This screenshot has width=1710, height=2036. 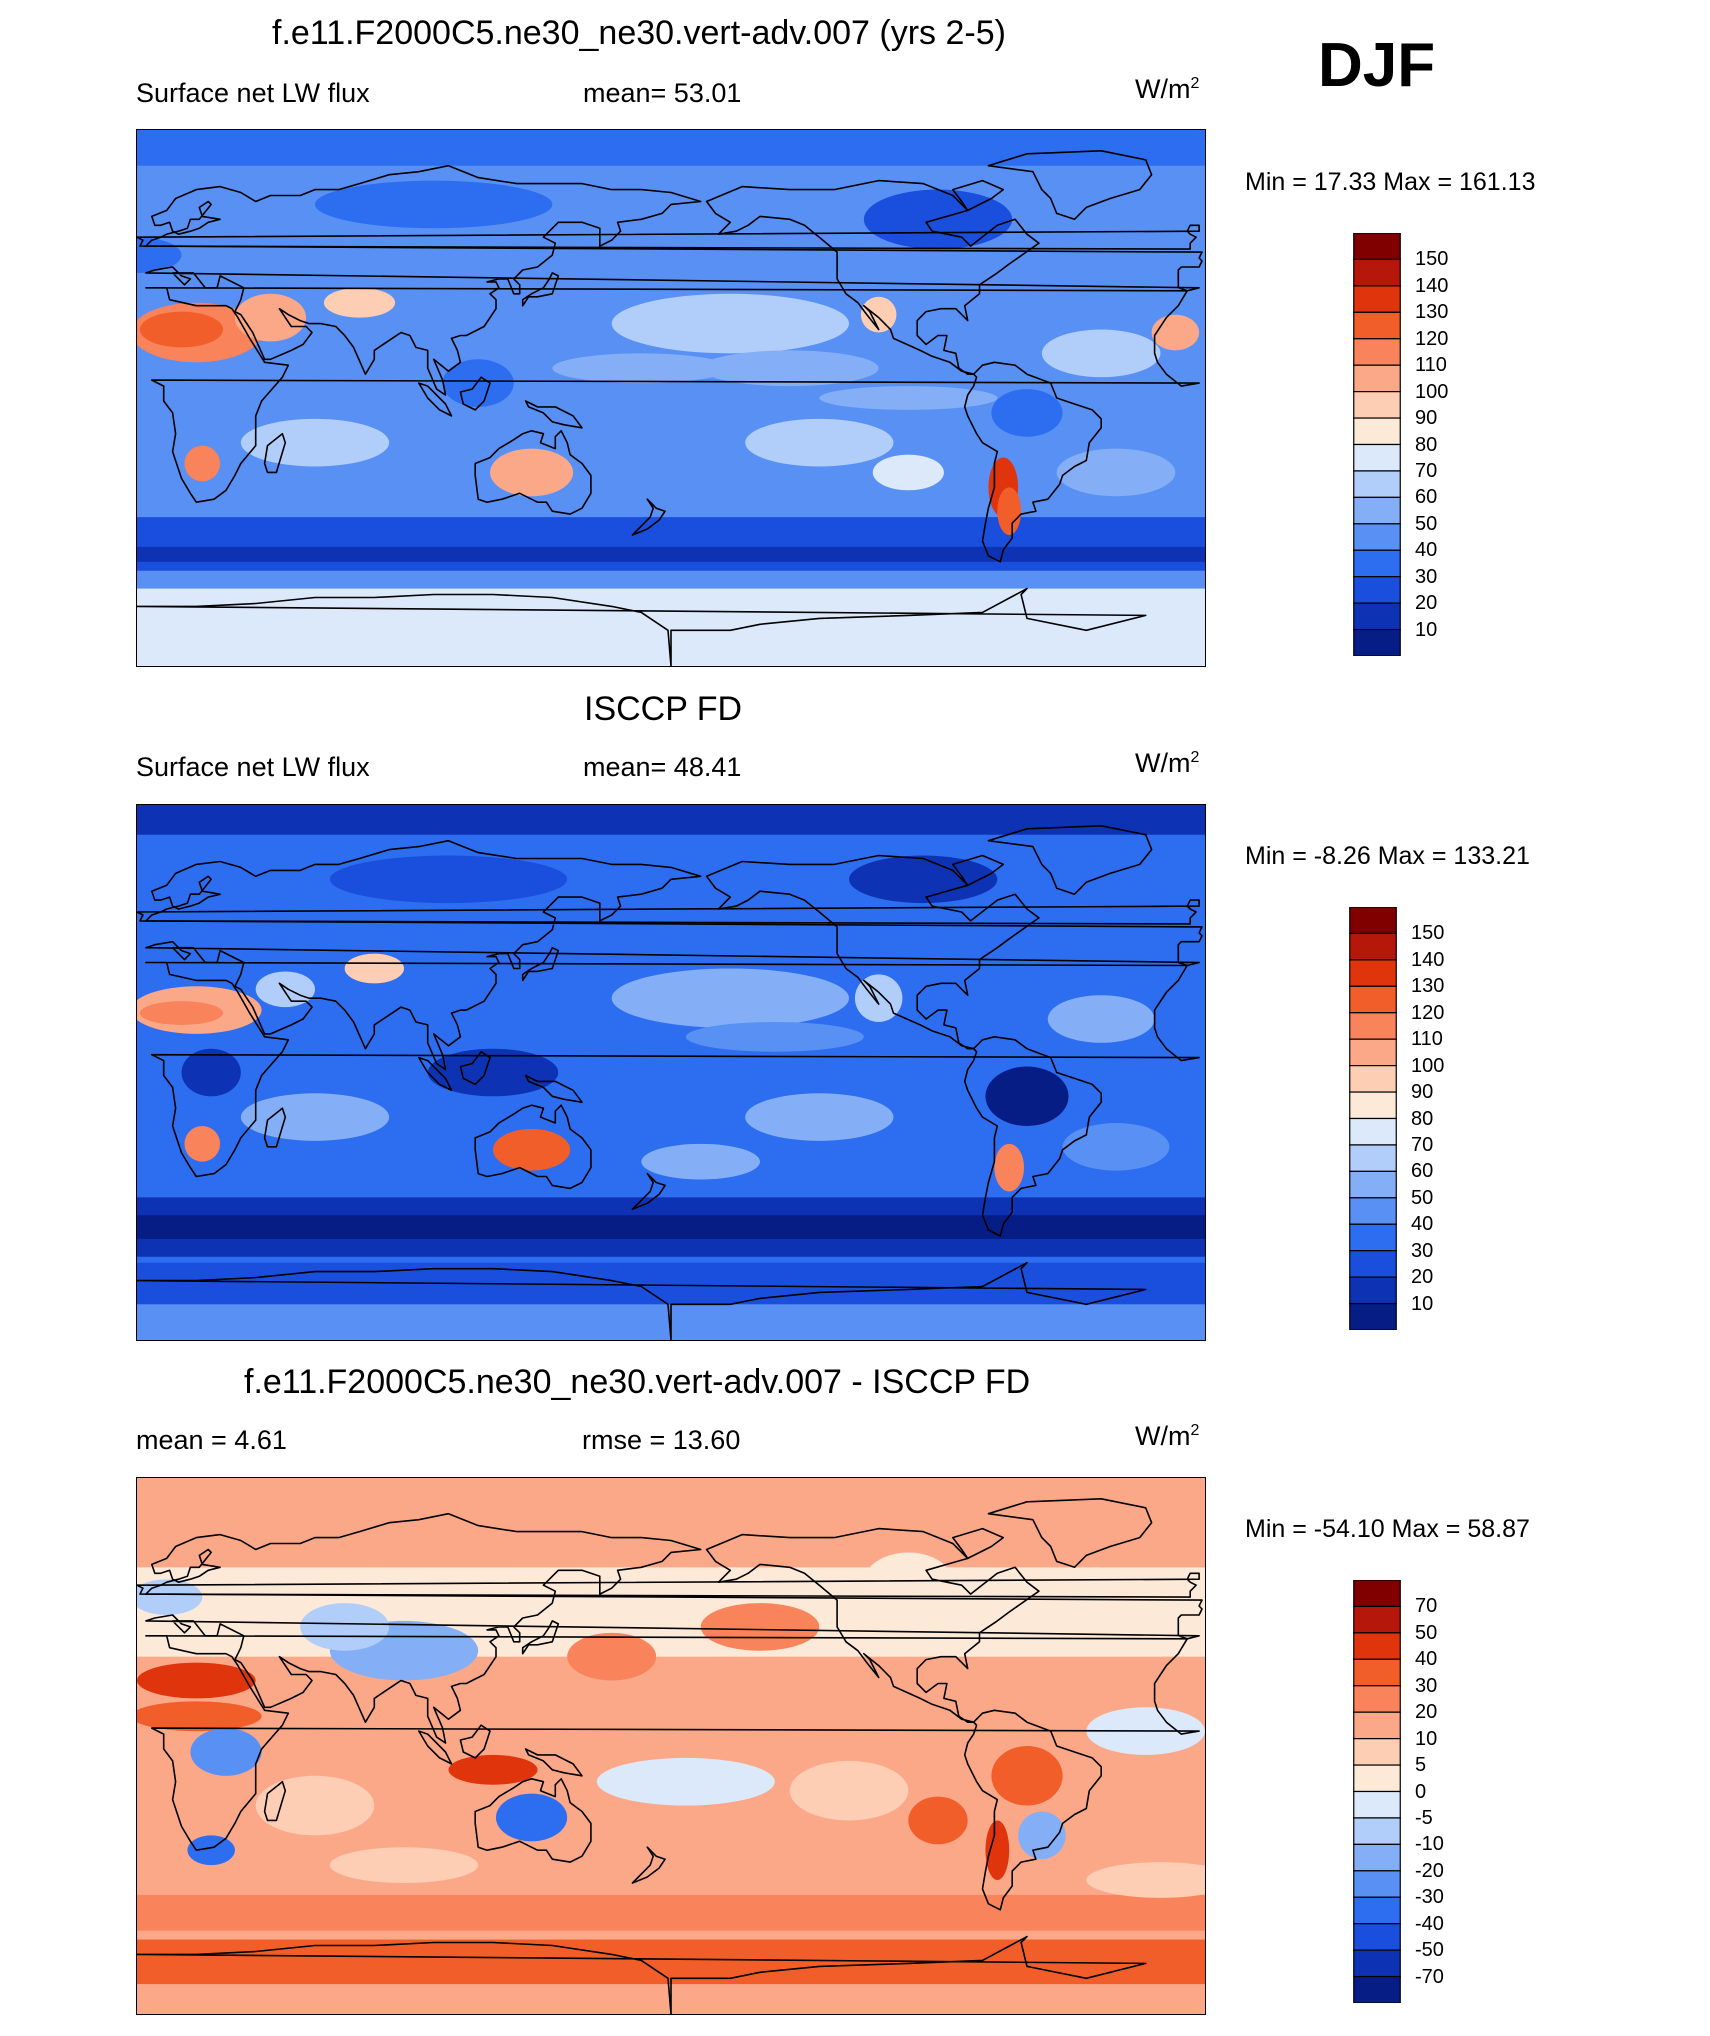 What do you see at coordinates (668, 912) in the screenshot?
I see `coastline-uk` at bounding box center [668, 912].